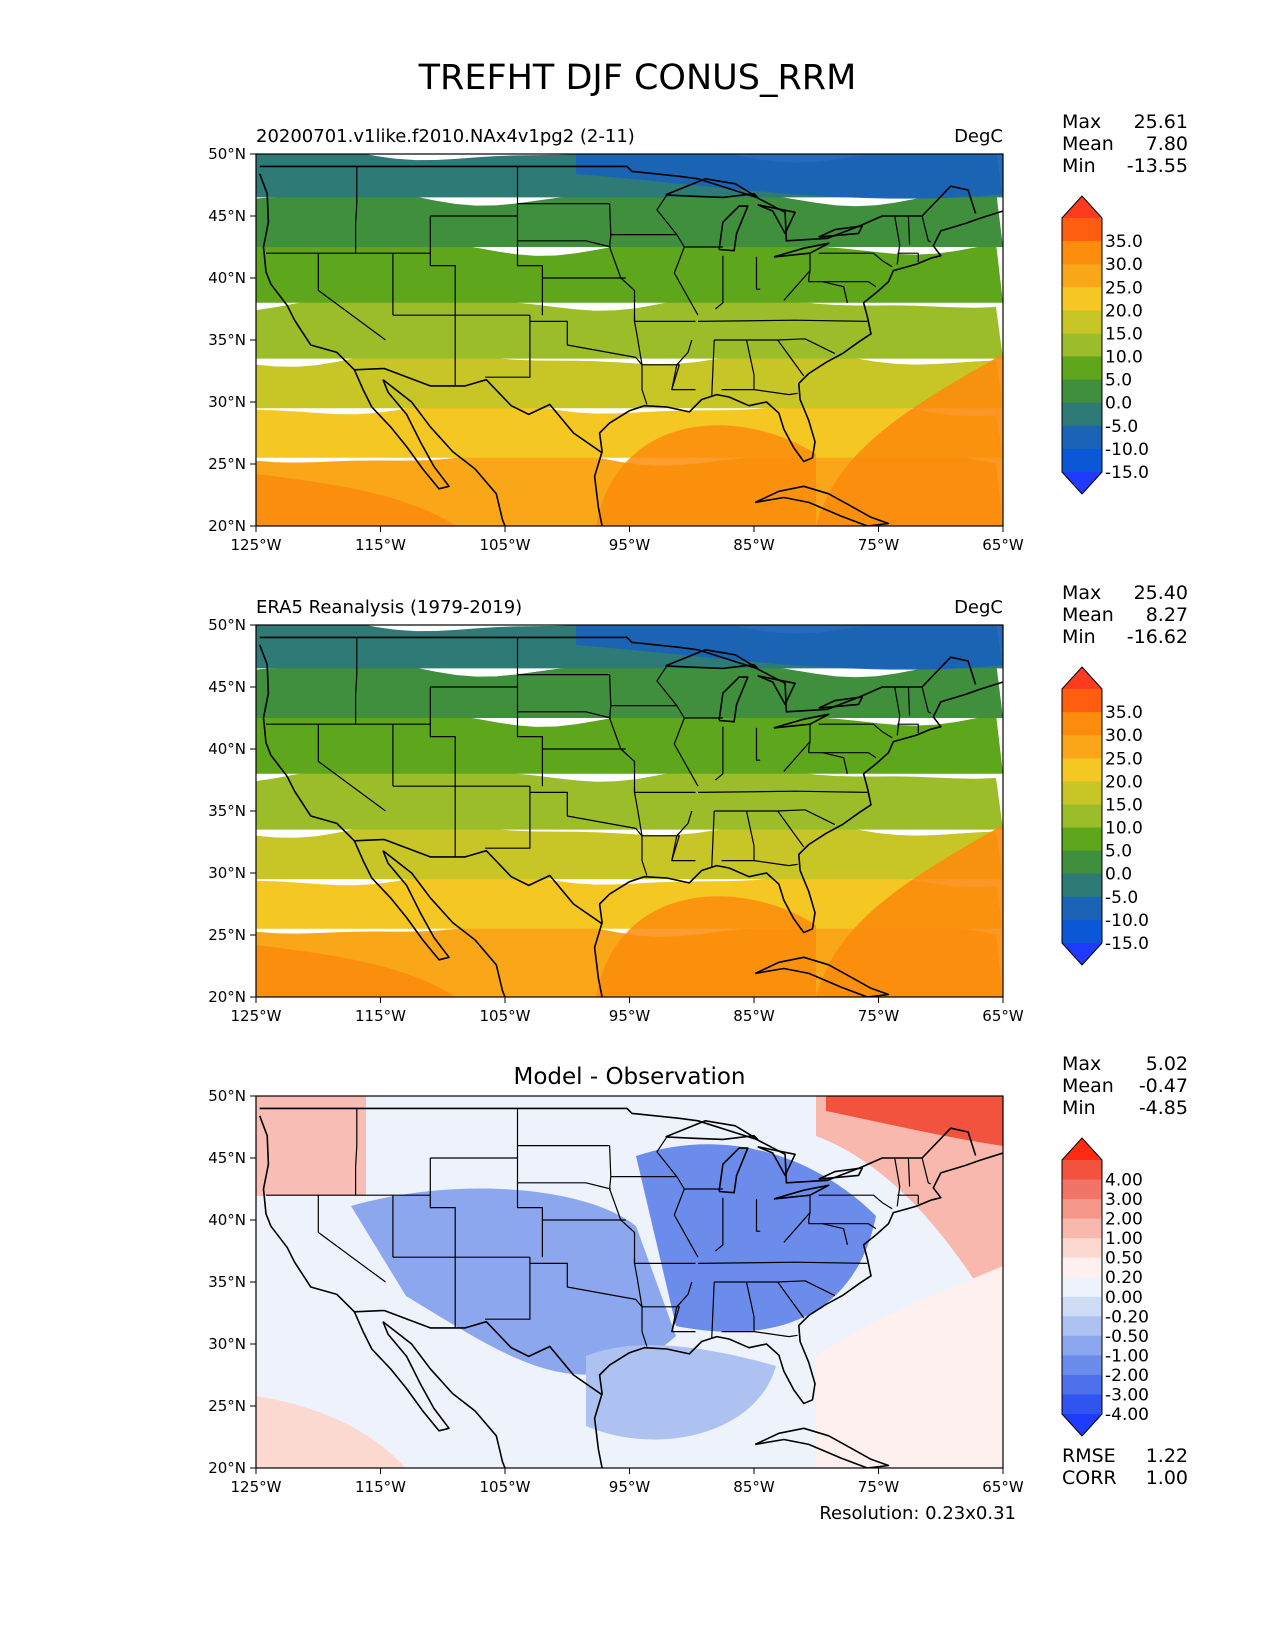  I want to click on y-tick-label: 40°N, so click(227, 1220).